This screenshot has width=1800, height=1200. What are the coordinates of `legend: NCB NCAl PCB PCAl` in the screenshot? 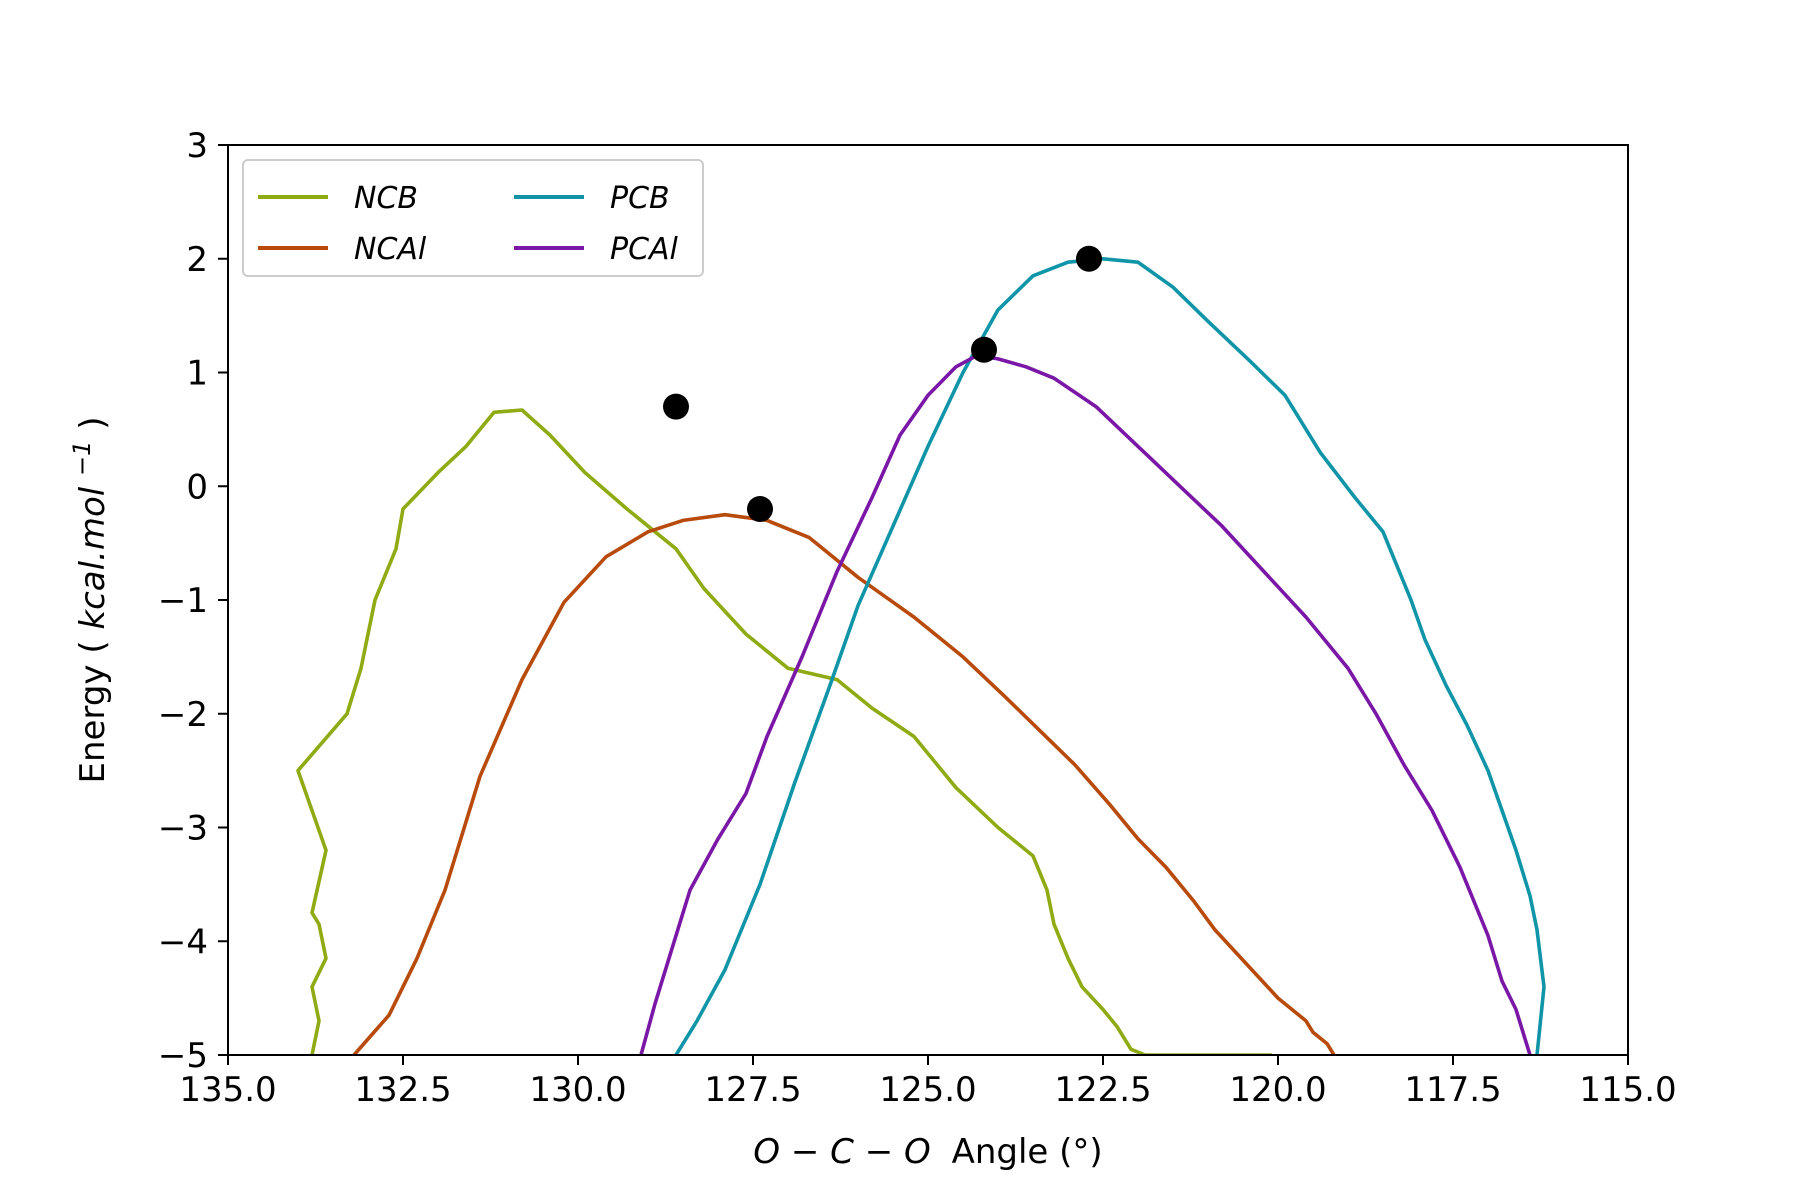 It's located at (473, 218).